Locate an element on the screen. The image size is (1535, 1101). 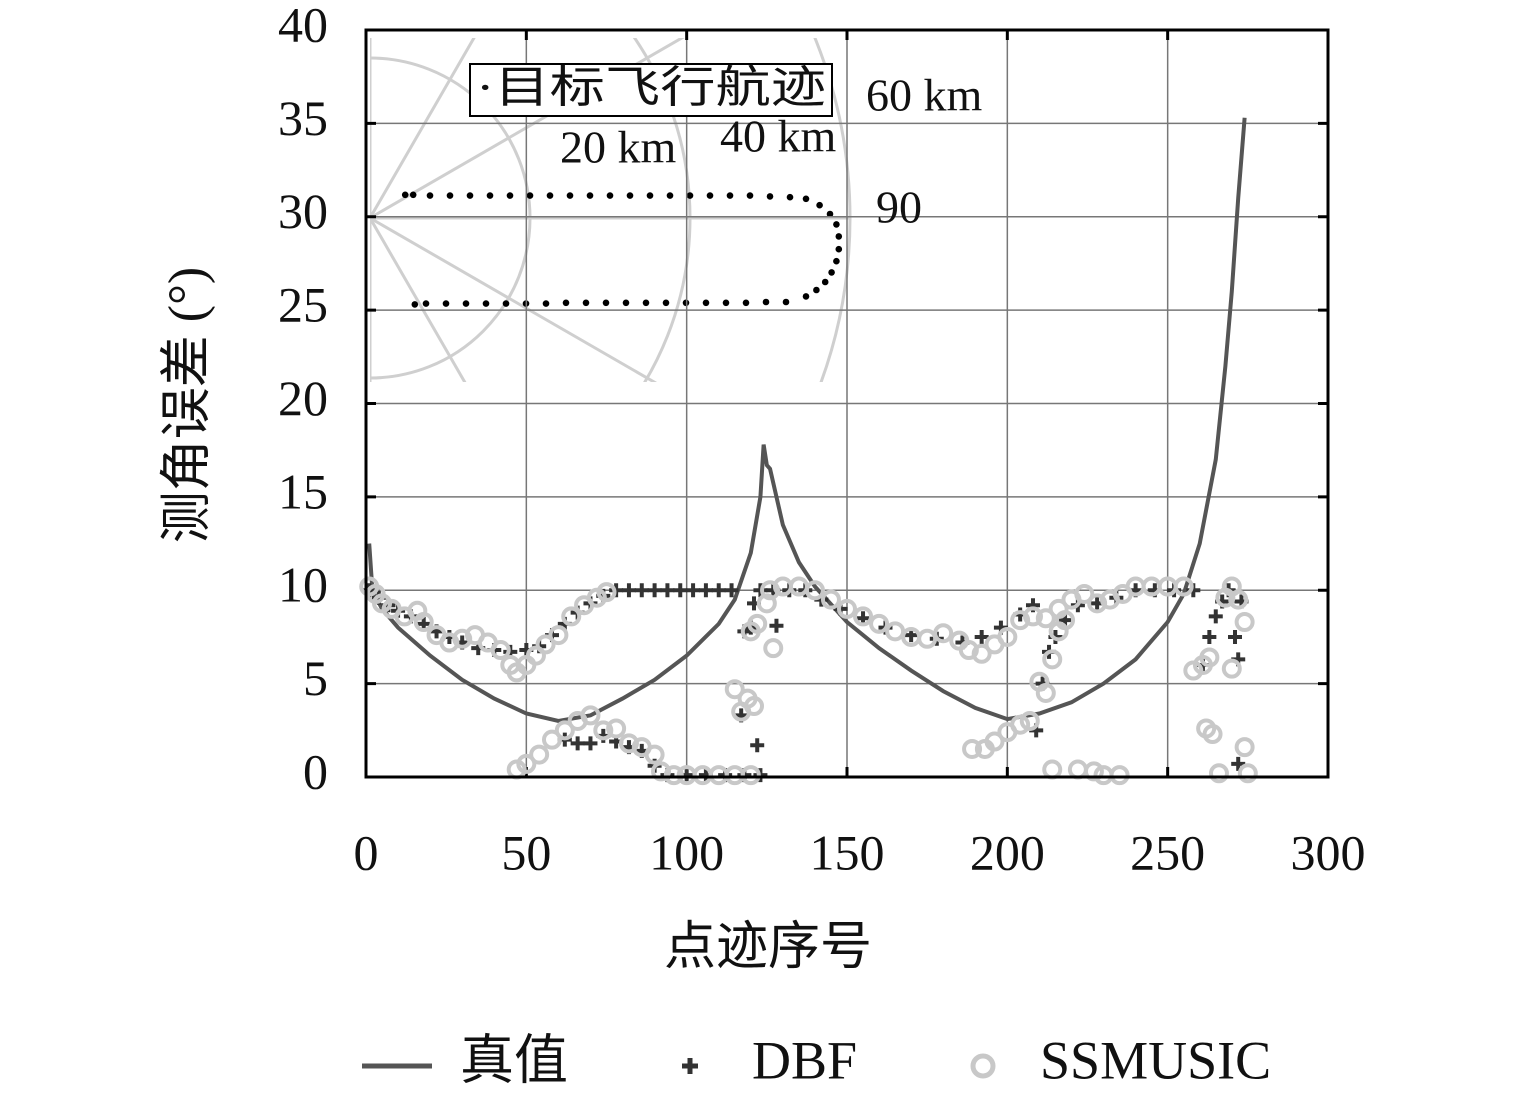
x-tick-label: 150 is located at coordinates (847, 852).